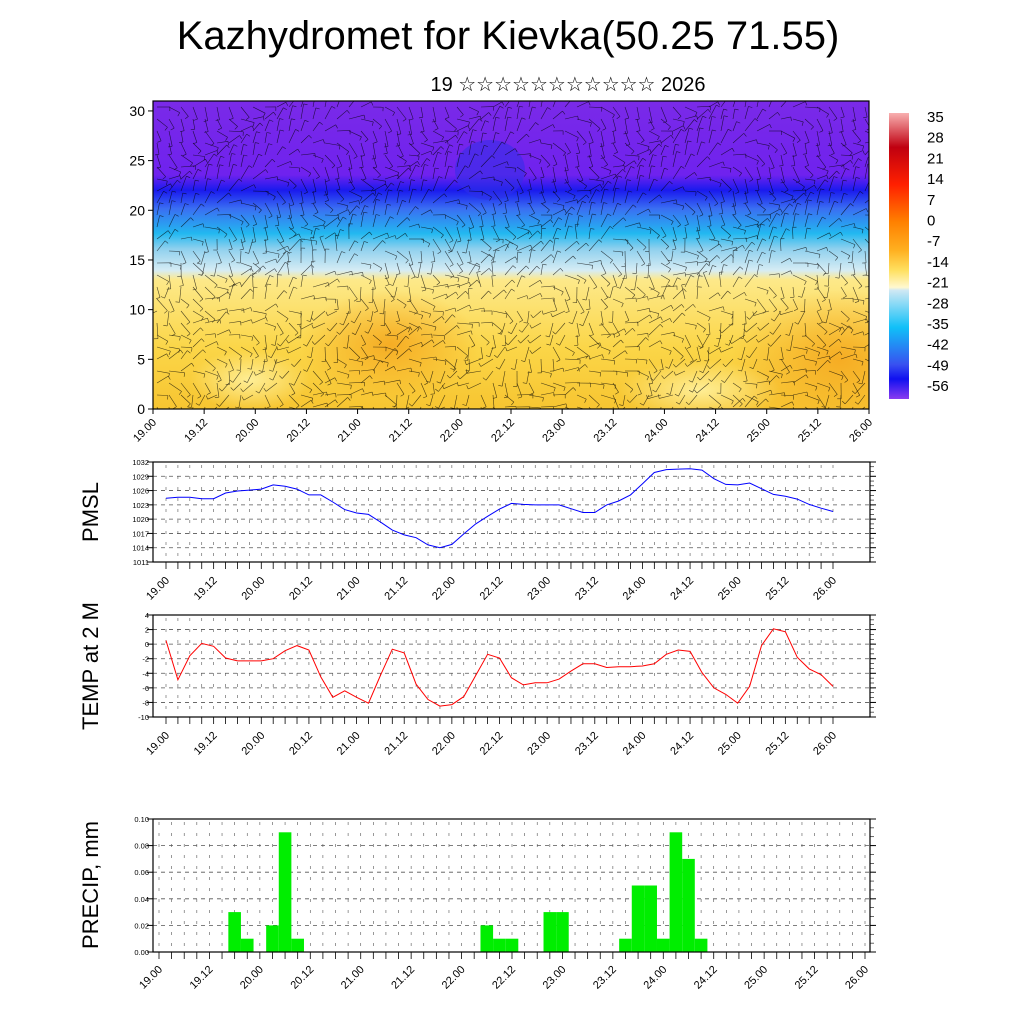  Describe the element at coordinates (935, 179) in the screenshot. I see `colorbar-label: 14` at that location.